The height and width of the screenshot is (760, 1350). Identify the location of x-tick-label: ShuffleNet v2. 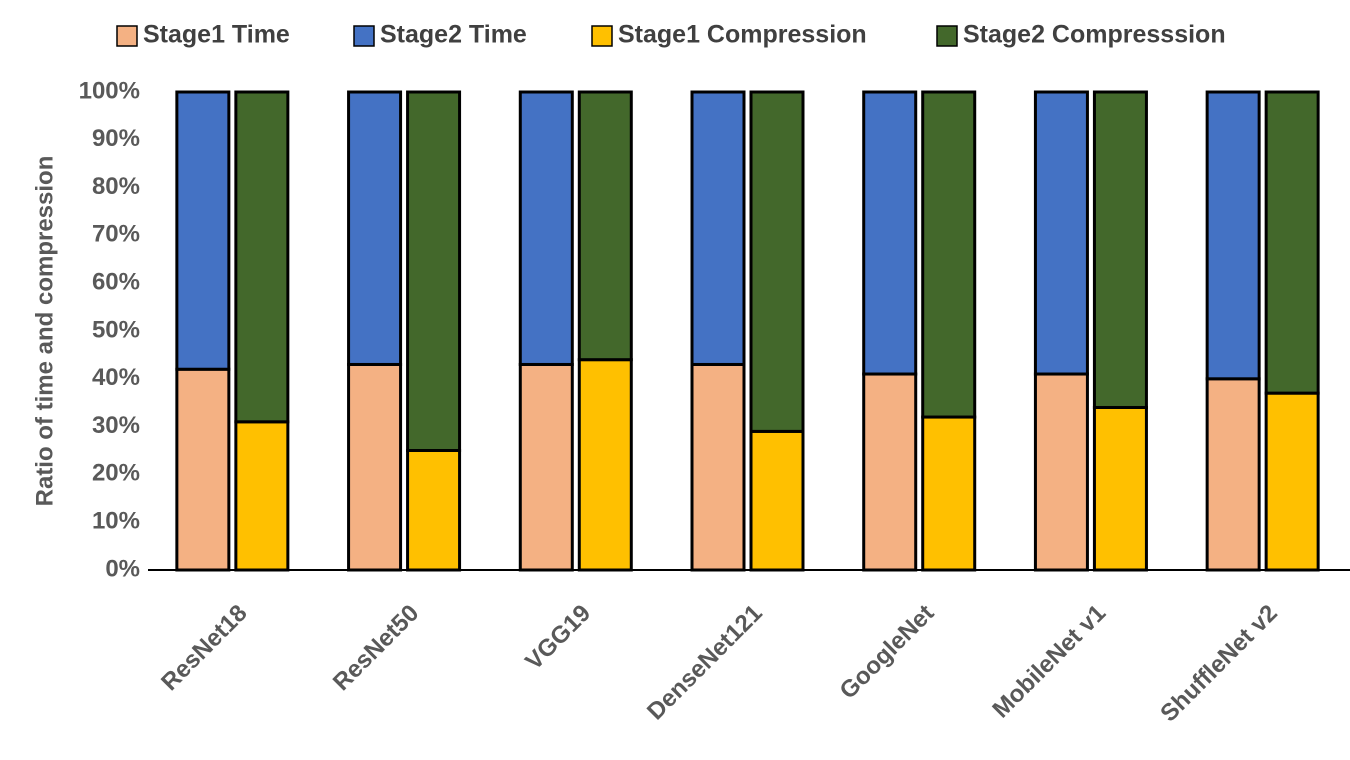
(1219, 664).